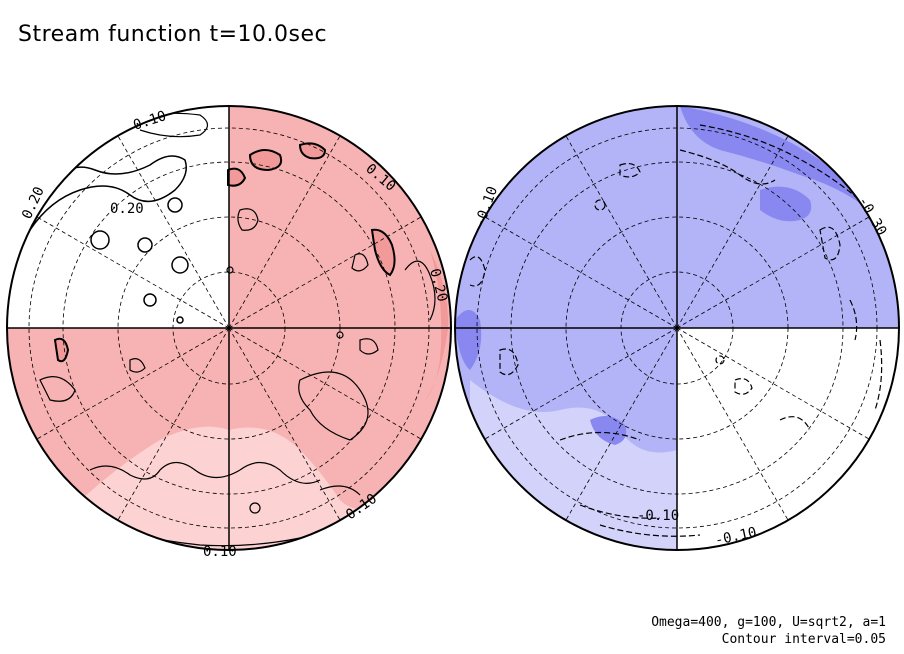 This screenshot has width=904, height=654. I want to click on right-globe-label: -0.10, so click(658, 516).